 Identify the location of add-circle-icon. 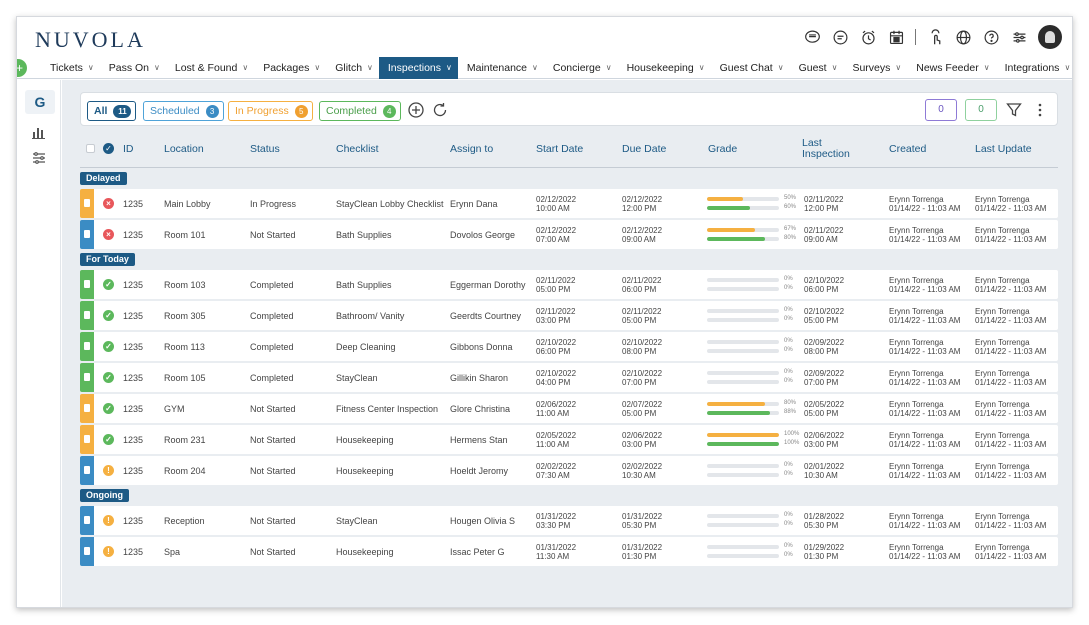
(416, 110).